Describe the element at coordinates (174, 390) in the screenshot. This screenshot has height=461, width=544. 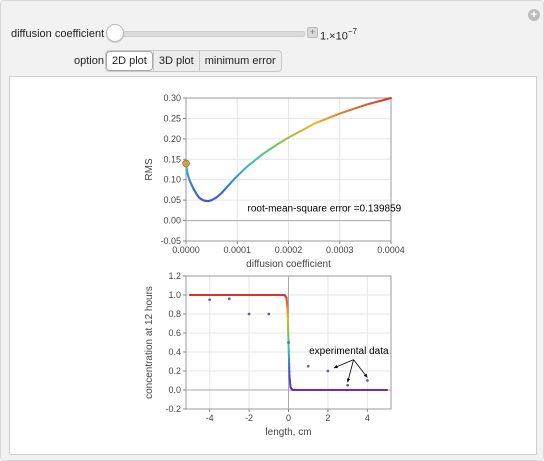
I see `chart2-y-tick-label: 0.0` at that location.